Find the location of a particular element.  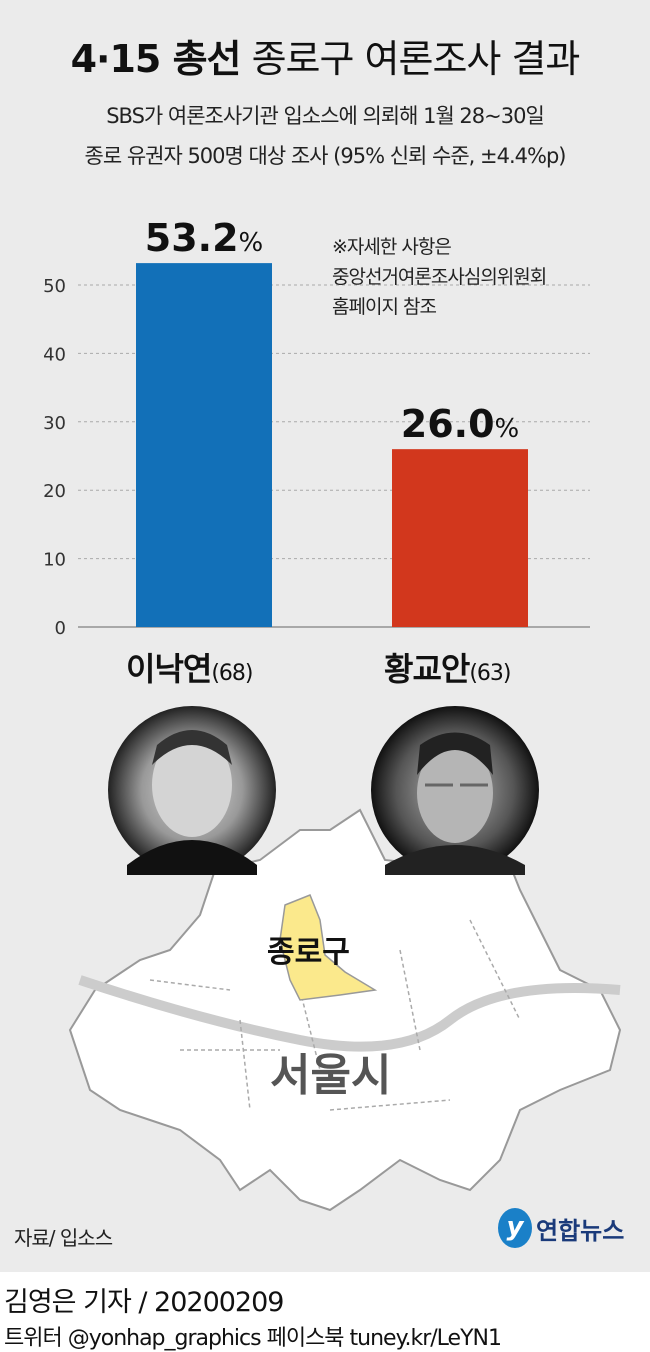

note: ※자세한 사항은 중앙선거여론조사심의위원회 홈페이지 참조 is located at coordinates (439, 277).